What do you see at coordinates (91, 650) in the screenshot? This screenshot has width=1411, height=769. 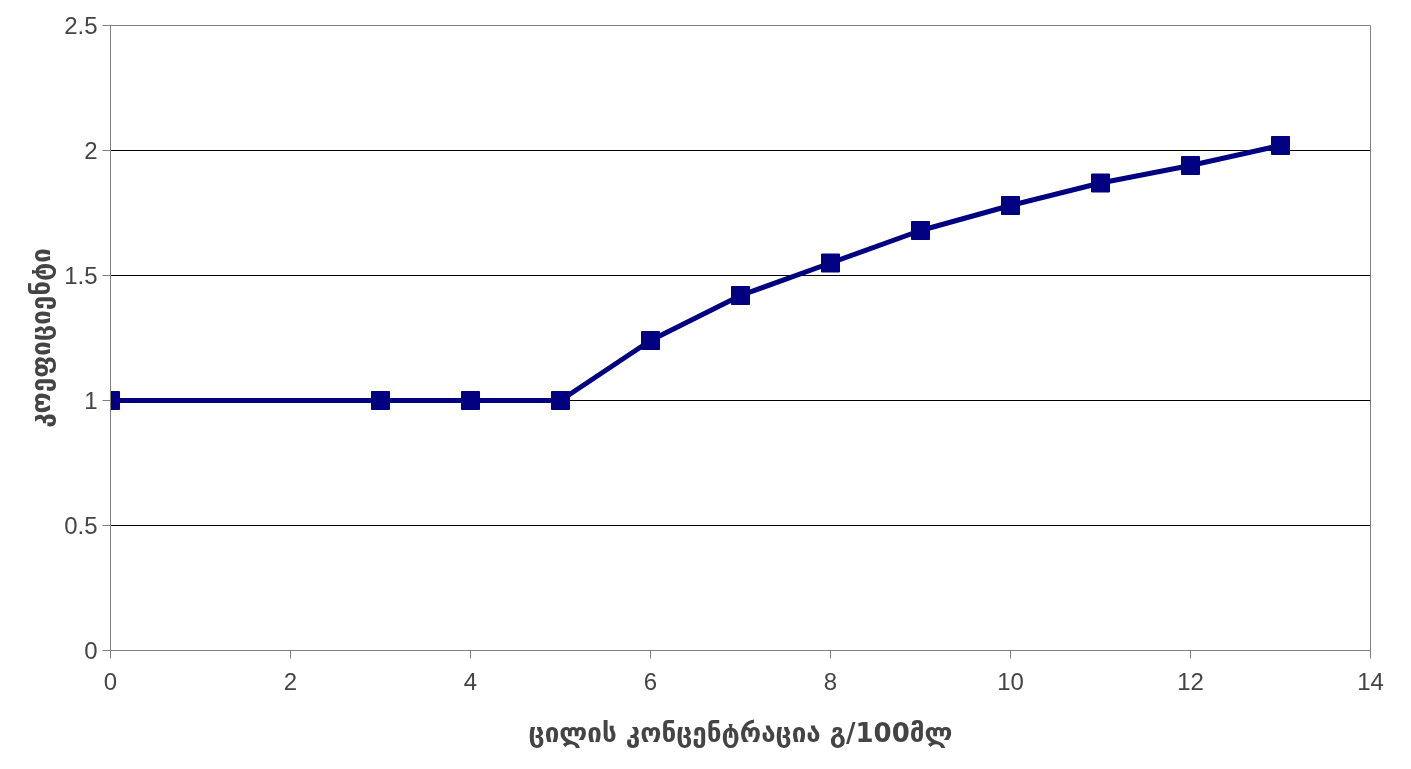 I see `y-tick-label: 0` at bounding box center [91, 650].